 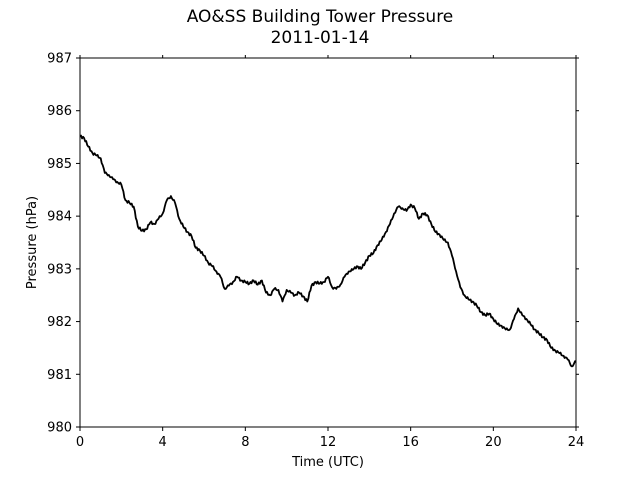 I want to click on chart-title: AO&SS Building Tower Pressure, so click(x=320, y=17).